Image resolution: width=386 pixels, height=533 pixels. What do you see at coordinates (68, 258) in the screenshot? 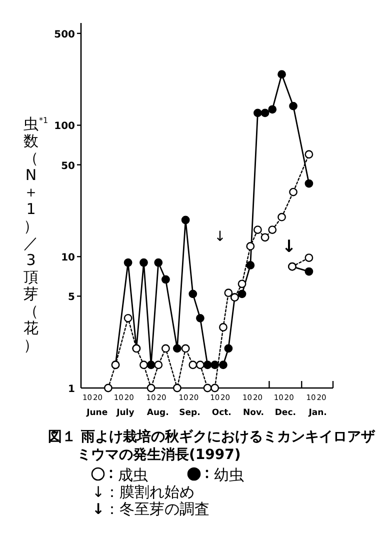
I see `y-tick-label: 10` at bounding box center [68, 258].